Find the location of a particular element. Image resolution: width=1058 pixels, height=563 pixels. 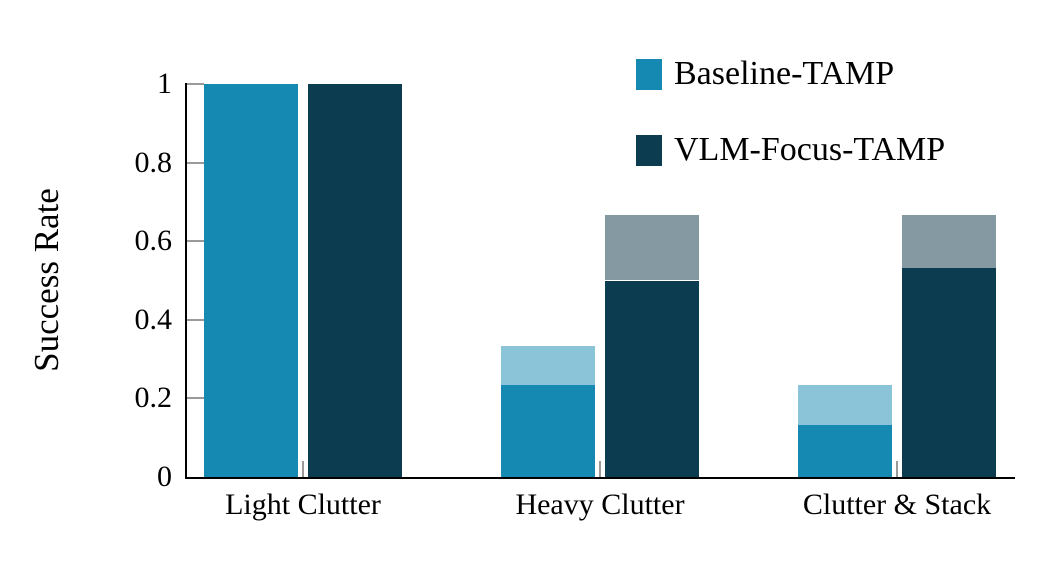

y-tick-label: 1 is located at coordinates (164, 83).